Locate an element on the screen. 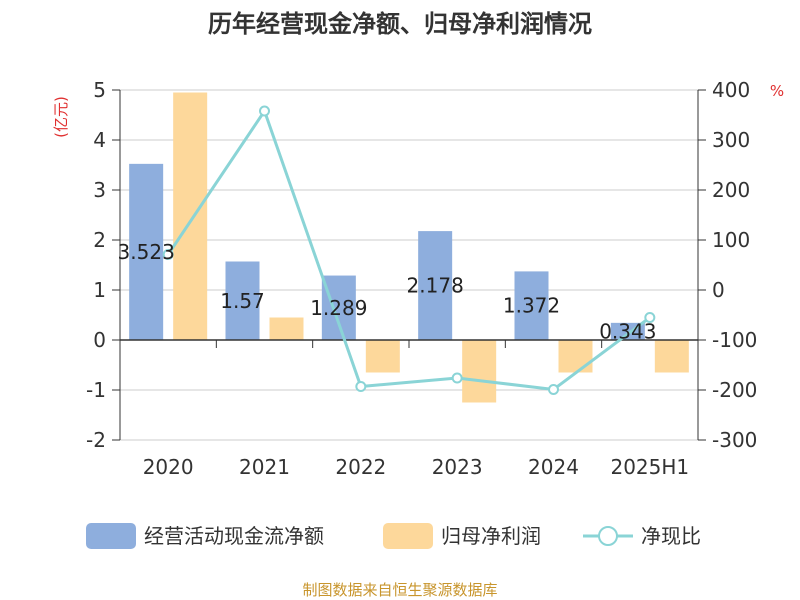  bar-value-label: 0.343 is located at coordinates (627, 331).